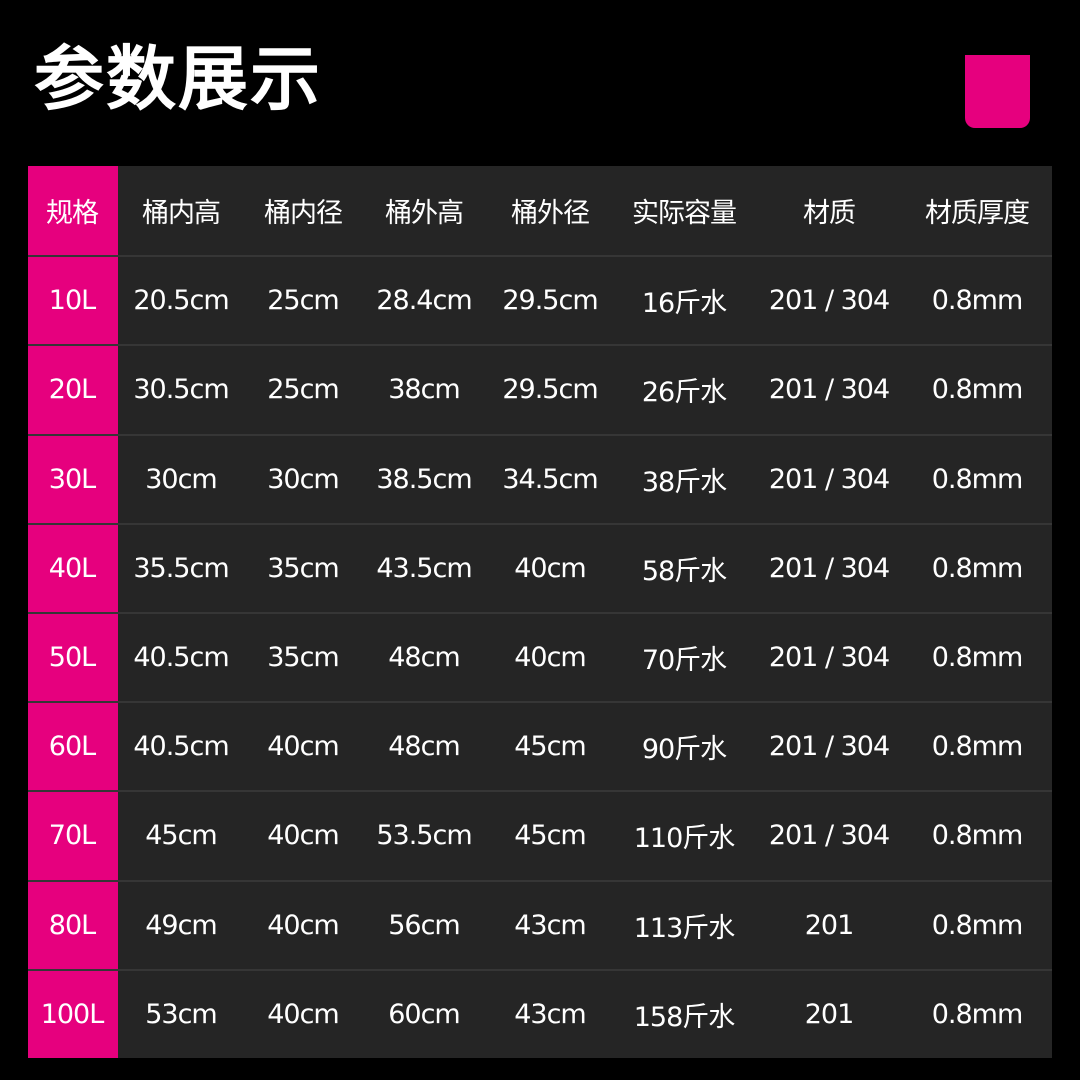 This screenshot has height=1080, width=1080. I want to click on table-cell: 56cm, so click(424, 925).